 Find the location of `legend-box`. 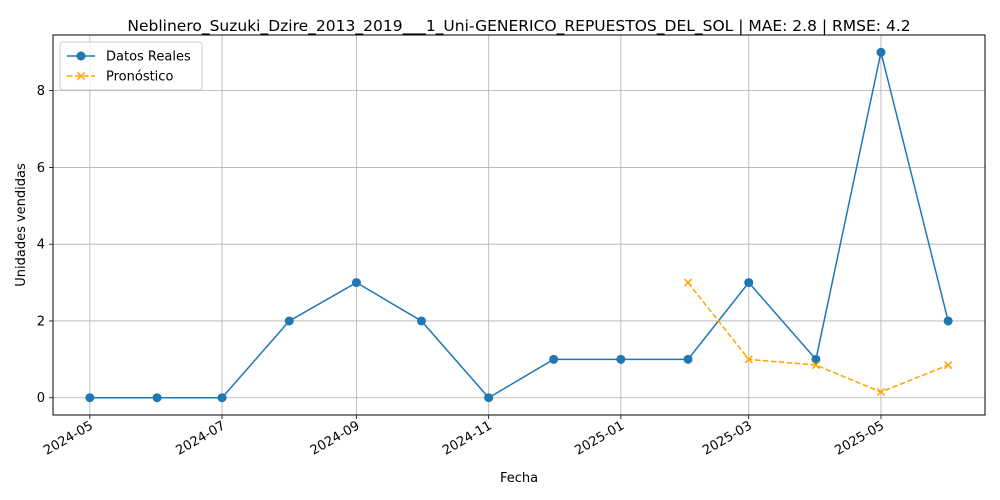

legend-box is located at coordinates (131, 66).